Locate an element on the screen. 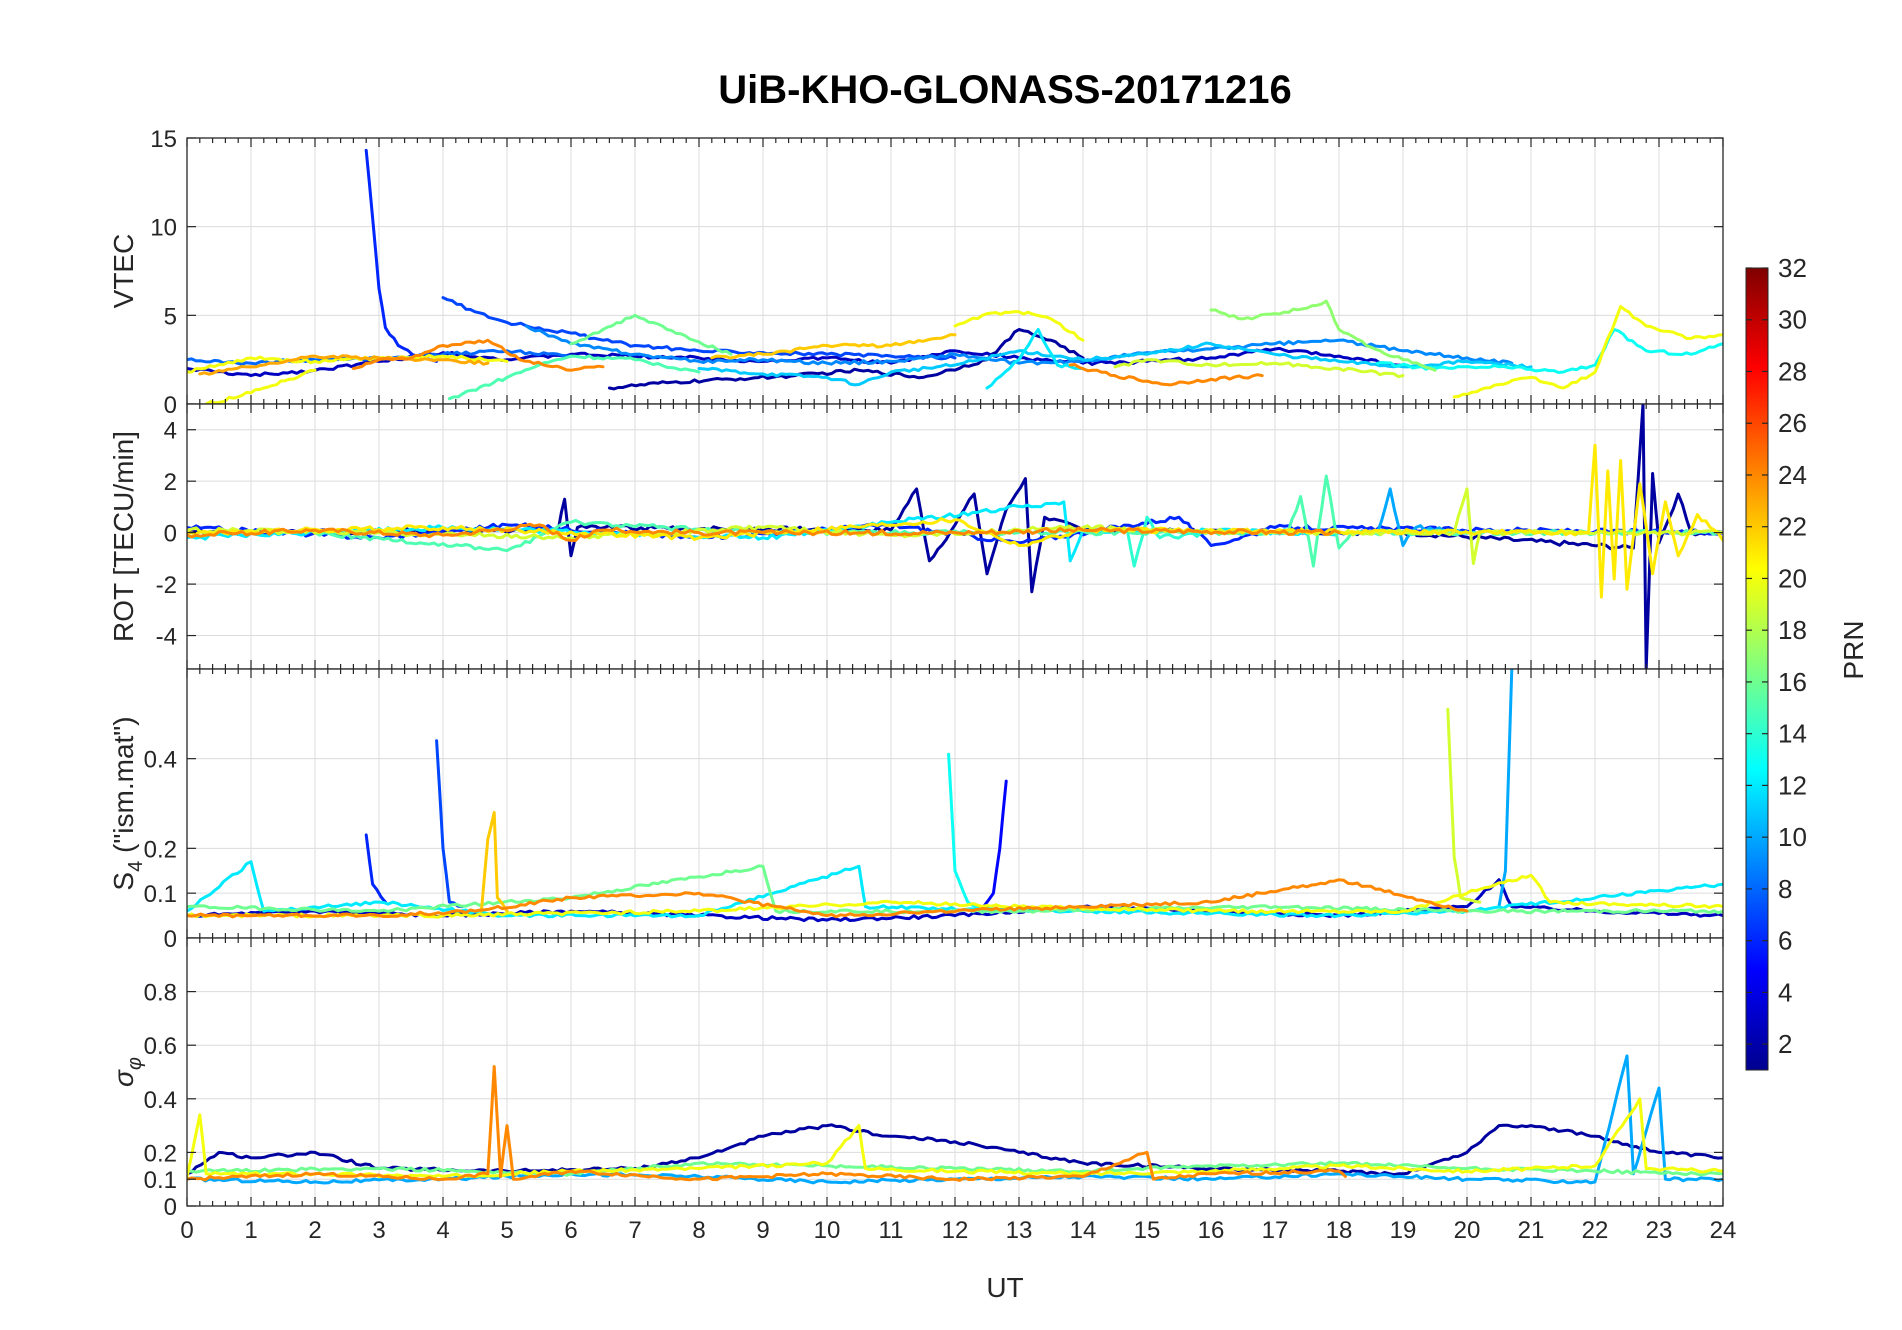  x-tick-label: 16 is located at coordinates (1211, 1230).